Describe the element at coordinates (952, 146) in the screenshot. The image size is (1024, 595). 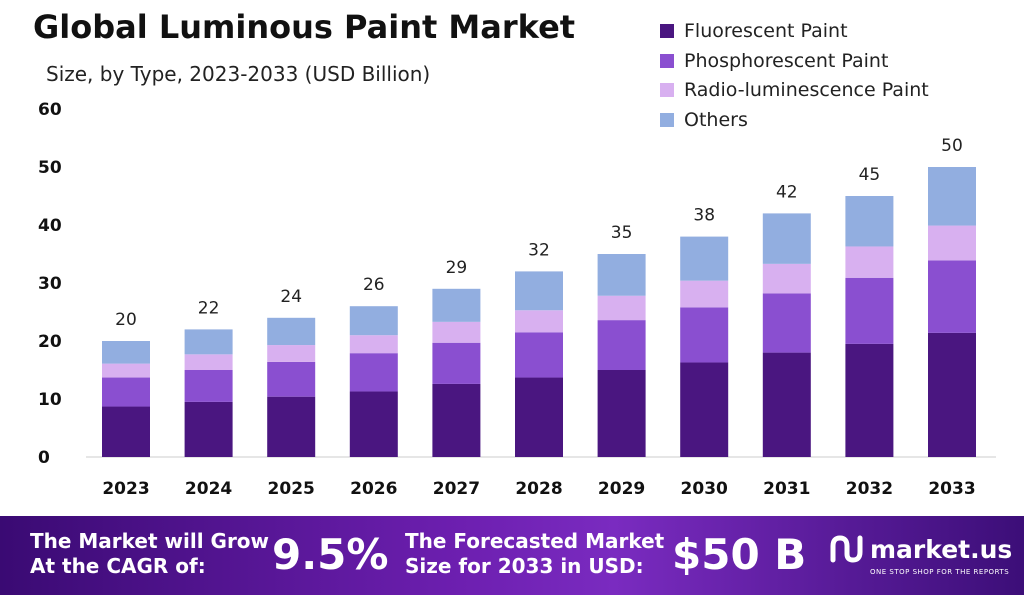
I see `data-label: 50` at that location.